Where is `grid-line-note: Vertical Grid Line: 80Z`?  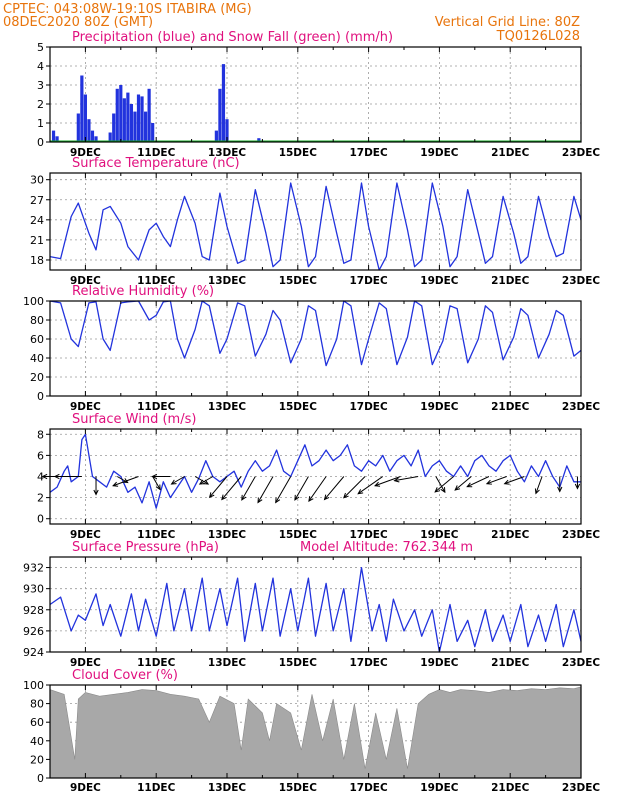
grid-line-note: Vertical Grid Line: 80Z is located at coordinates (507, 22).